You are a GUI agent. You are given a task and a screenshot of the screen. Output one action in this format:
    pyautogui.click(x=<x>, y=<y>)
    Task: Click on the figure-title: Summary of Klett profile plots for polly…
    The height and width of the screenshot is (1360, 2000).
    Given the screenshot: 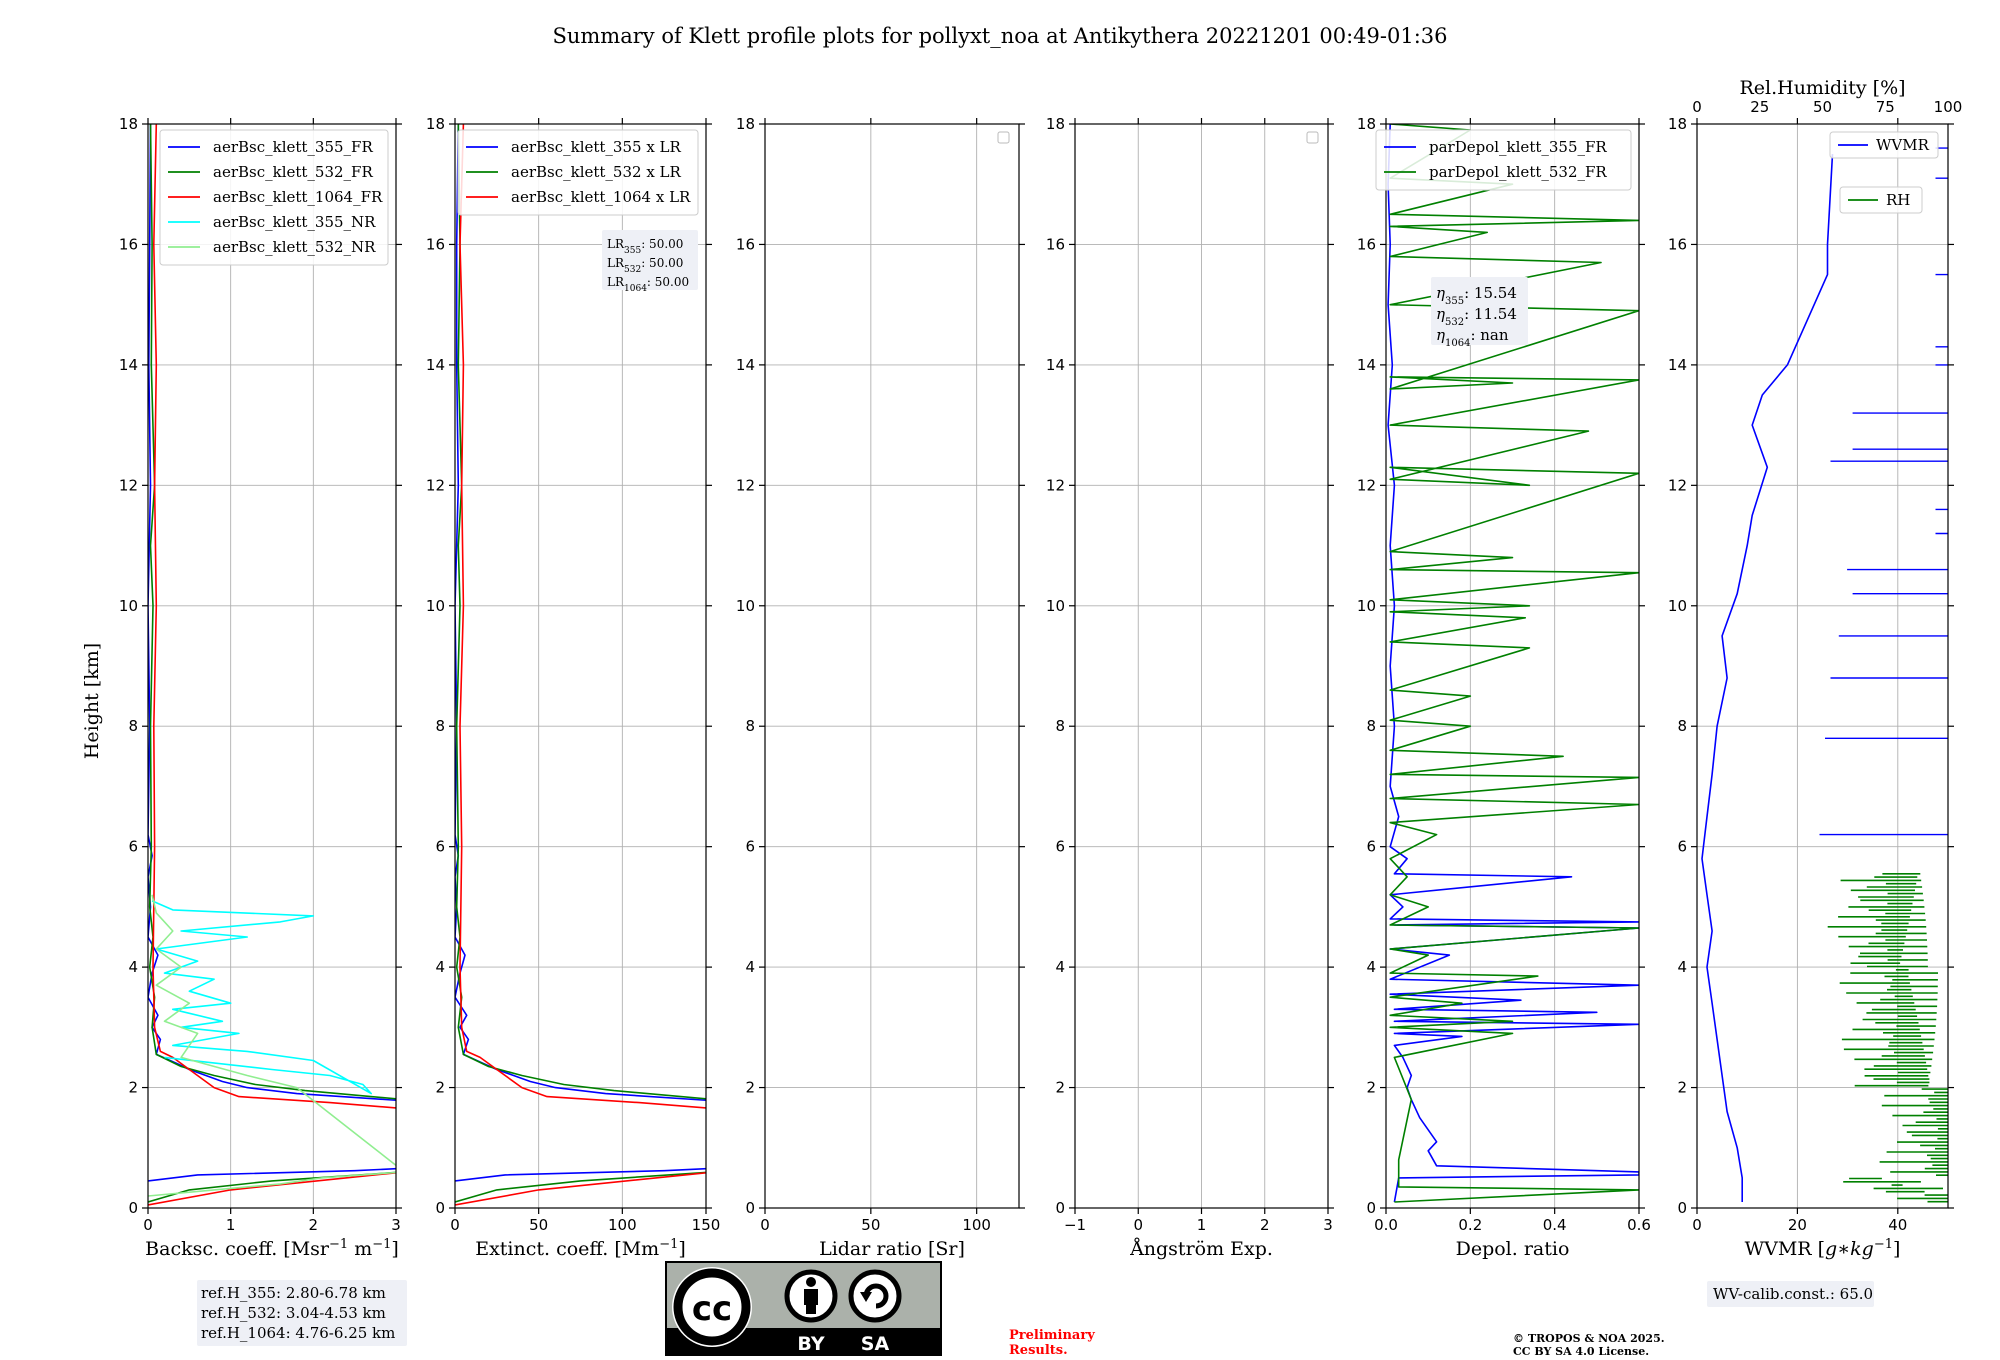 What is the action you would take?
    pyautogui.click(x=999, y=36)
    